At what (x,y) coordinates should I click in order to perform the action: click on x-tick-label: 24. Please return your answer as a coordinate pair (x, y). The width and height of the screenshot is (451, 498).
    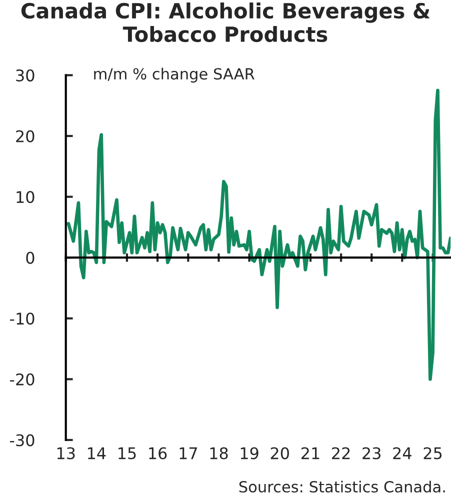
    Looking at the image, I should click on (402, 453).